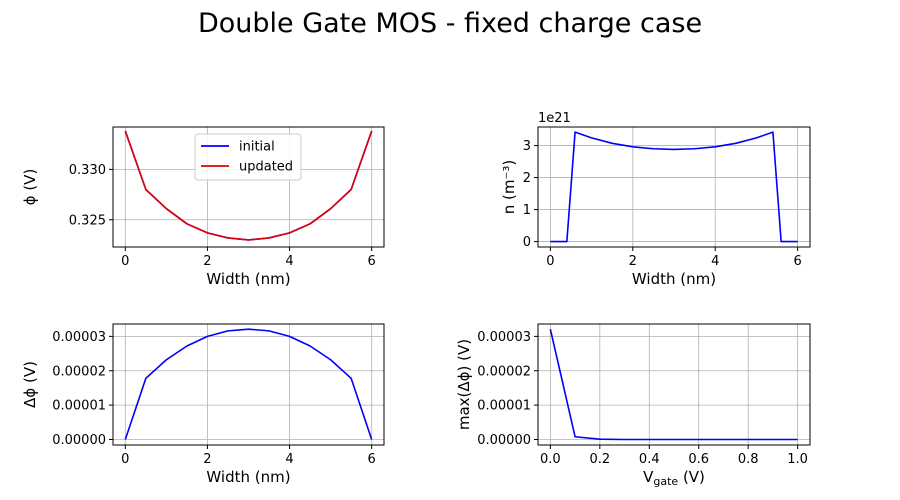  I want to click on y-tick-label: 0.325, so click(87, 220).